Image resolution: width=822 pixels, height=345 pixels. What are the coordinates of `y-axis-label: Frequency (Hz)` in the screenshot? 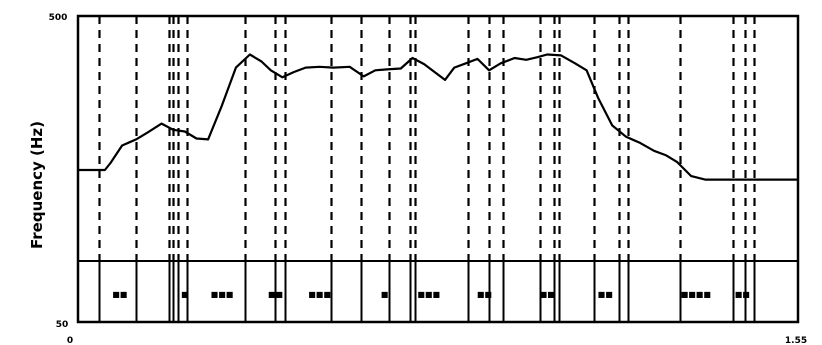 It's located at (37, 185).